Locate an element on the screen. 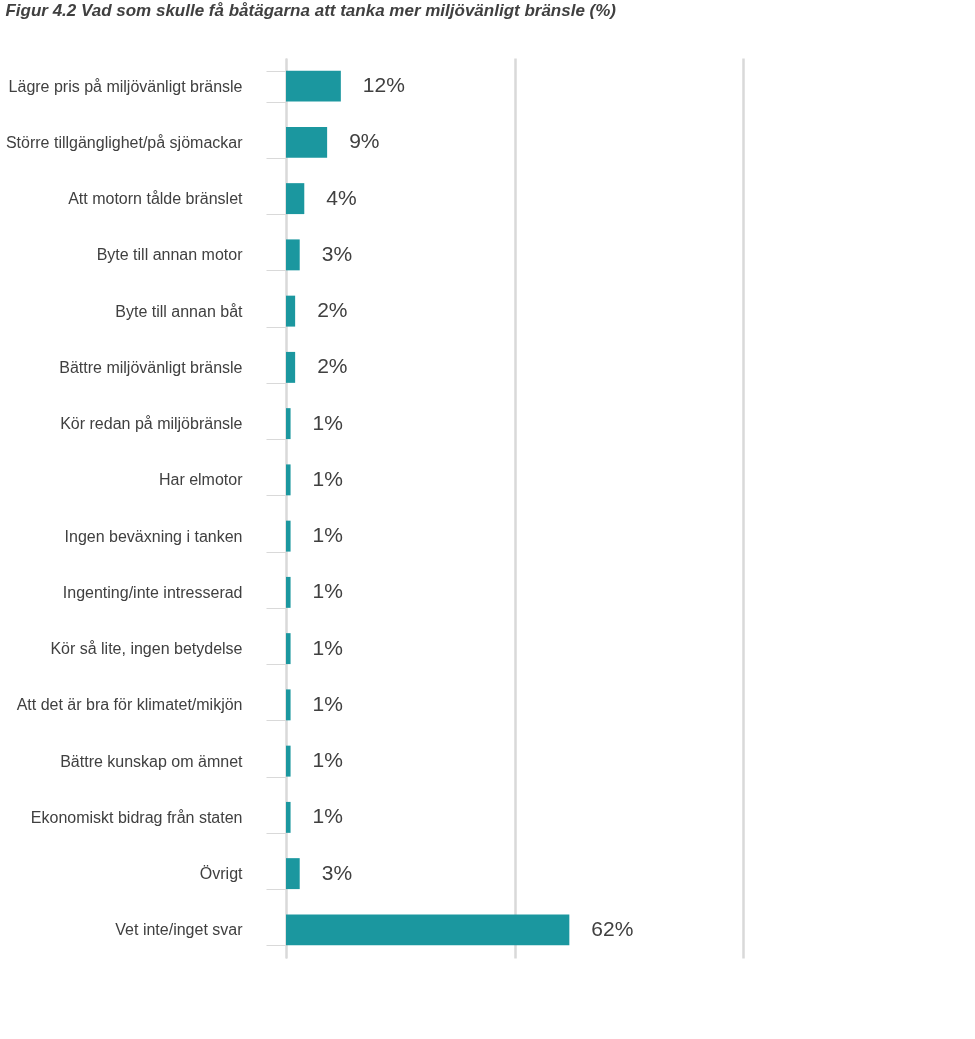  y-tick-label: Ingen beväxning i tanken is located at coordinates (153, 536).